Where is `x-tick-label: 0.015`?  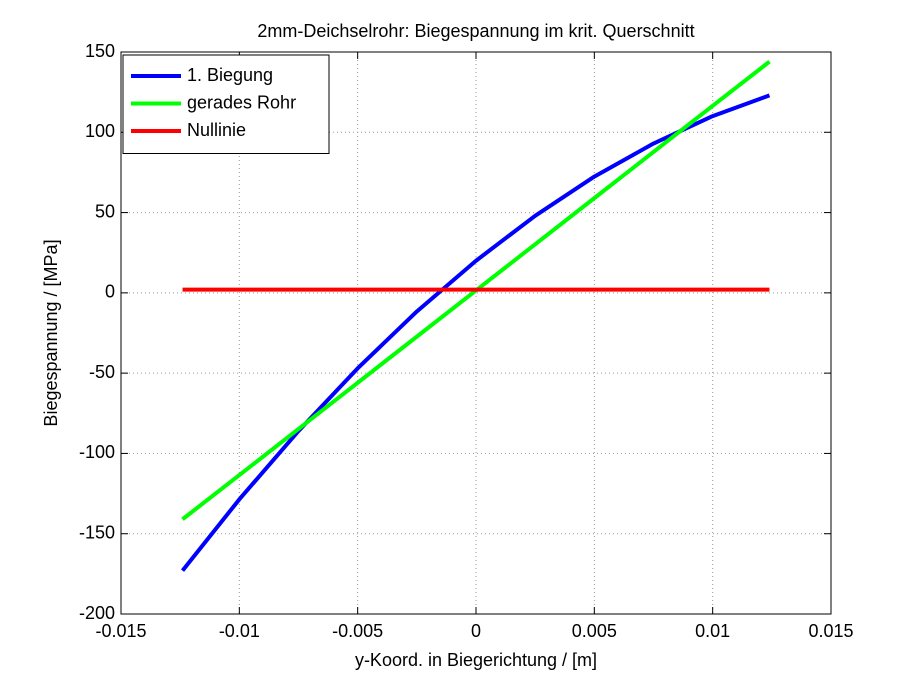
x-tick-label: 0.015 is located at coordinates (830, 631).